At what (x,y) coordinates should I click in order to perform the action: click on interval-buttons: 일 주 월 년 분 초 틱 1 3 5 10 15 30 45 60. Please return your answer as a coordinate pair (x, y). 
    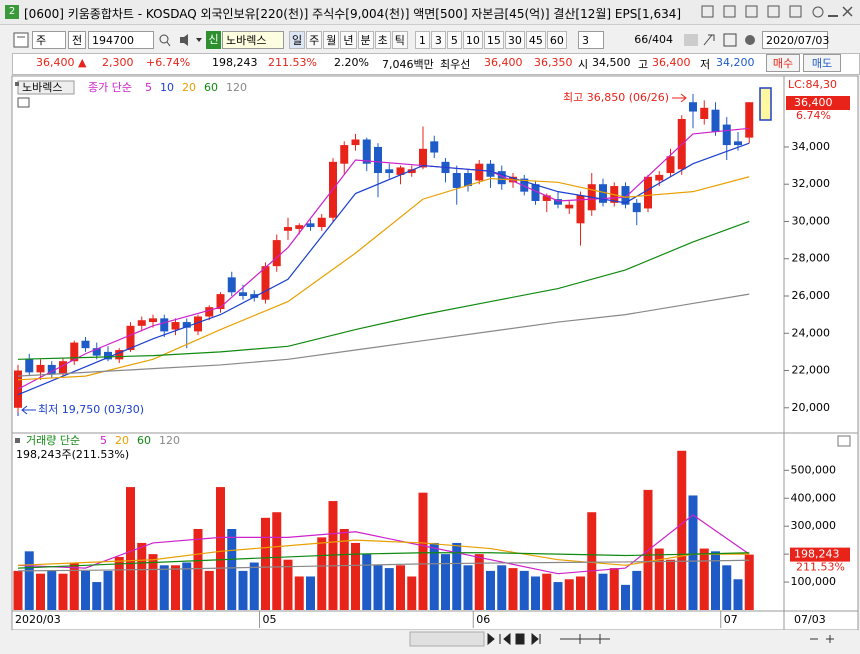
    Looking at the image, I should click on (428, 40).